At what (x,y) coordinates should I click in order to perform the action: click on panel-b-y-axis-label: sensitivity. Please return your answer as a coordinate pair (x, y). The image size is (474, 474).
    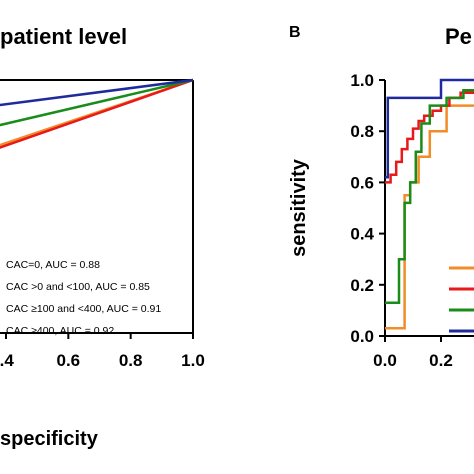
    Looking at the image, I should click on (299, 207).